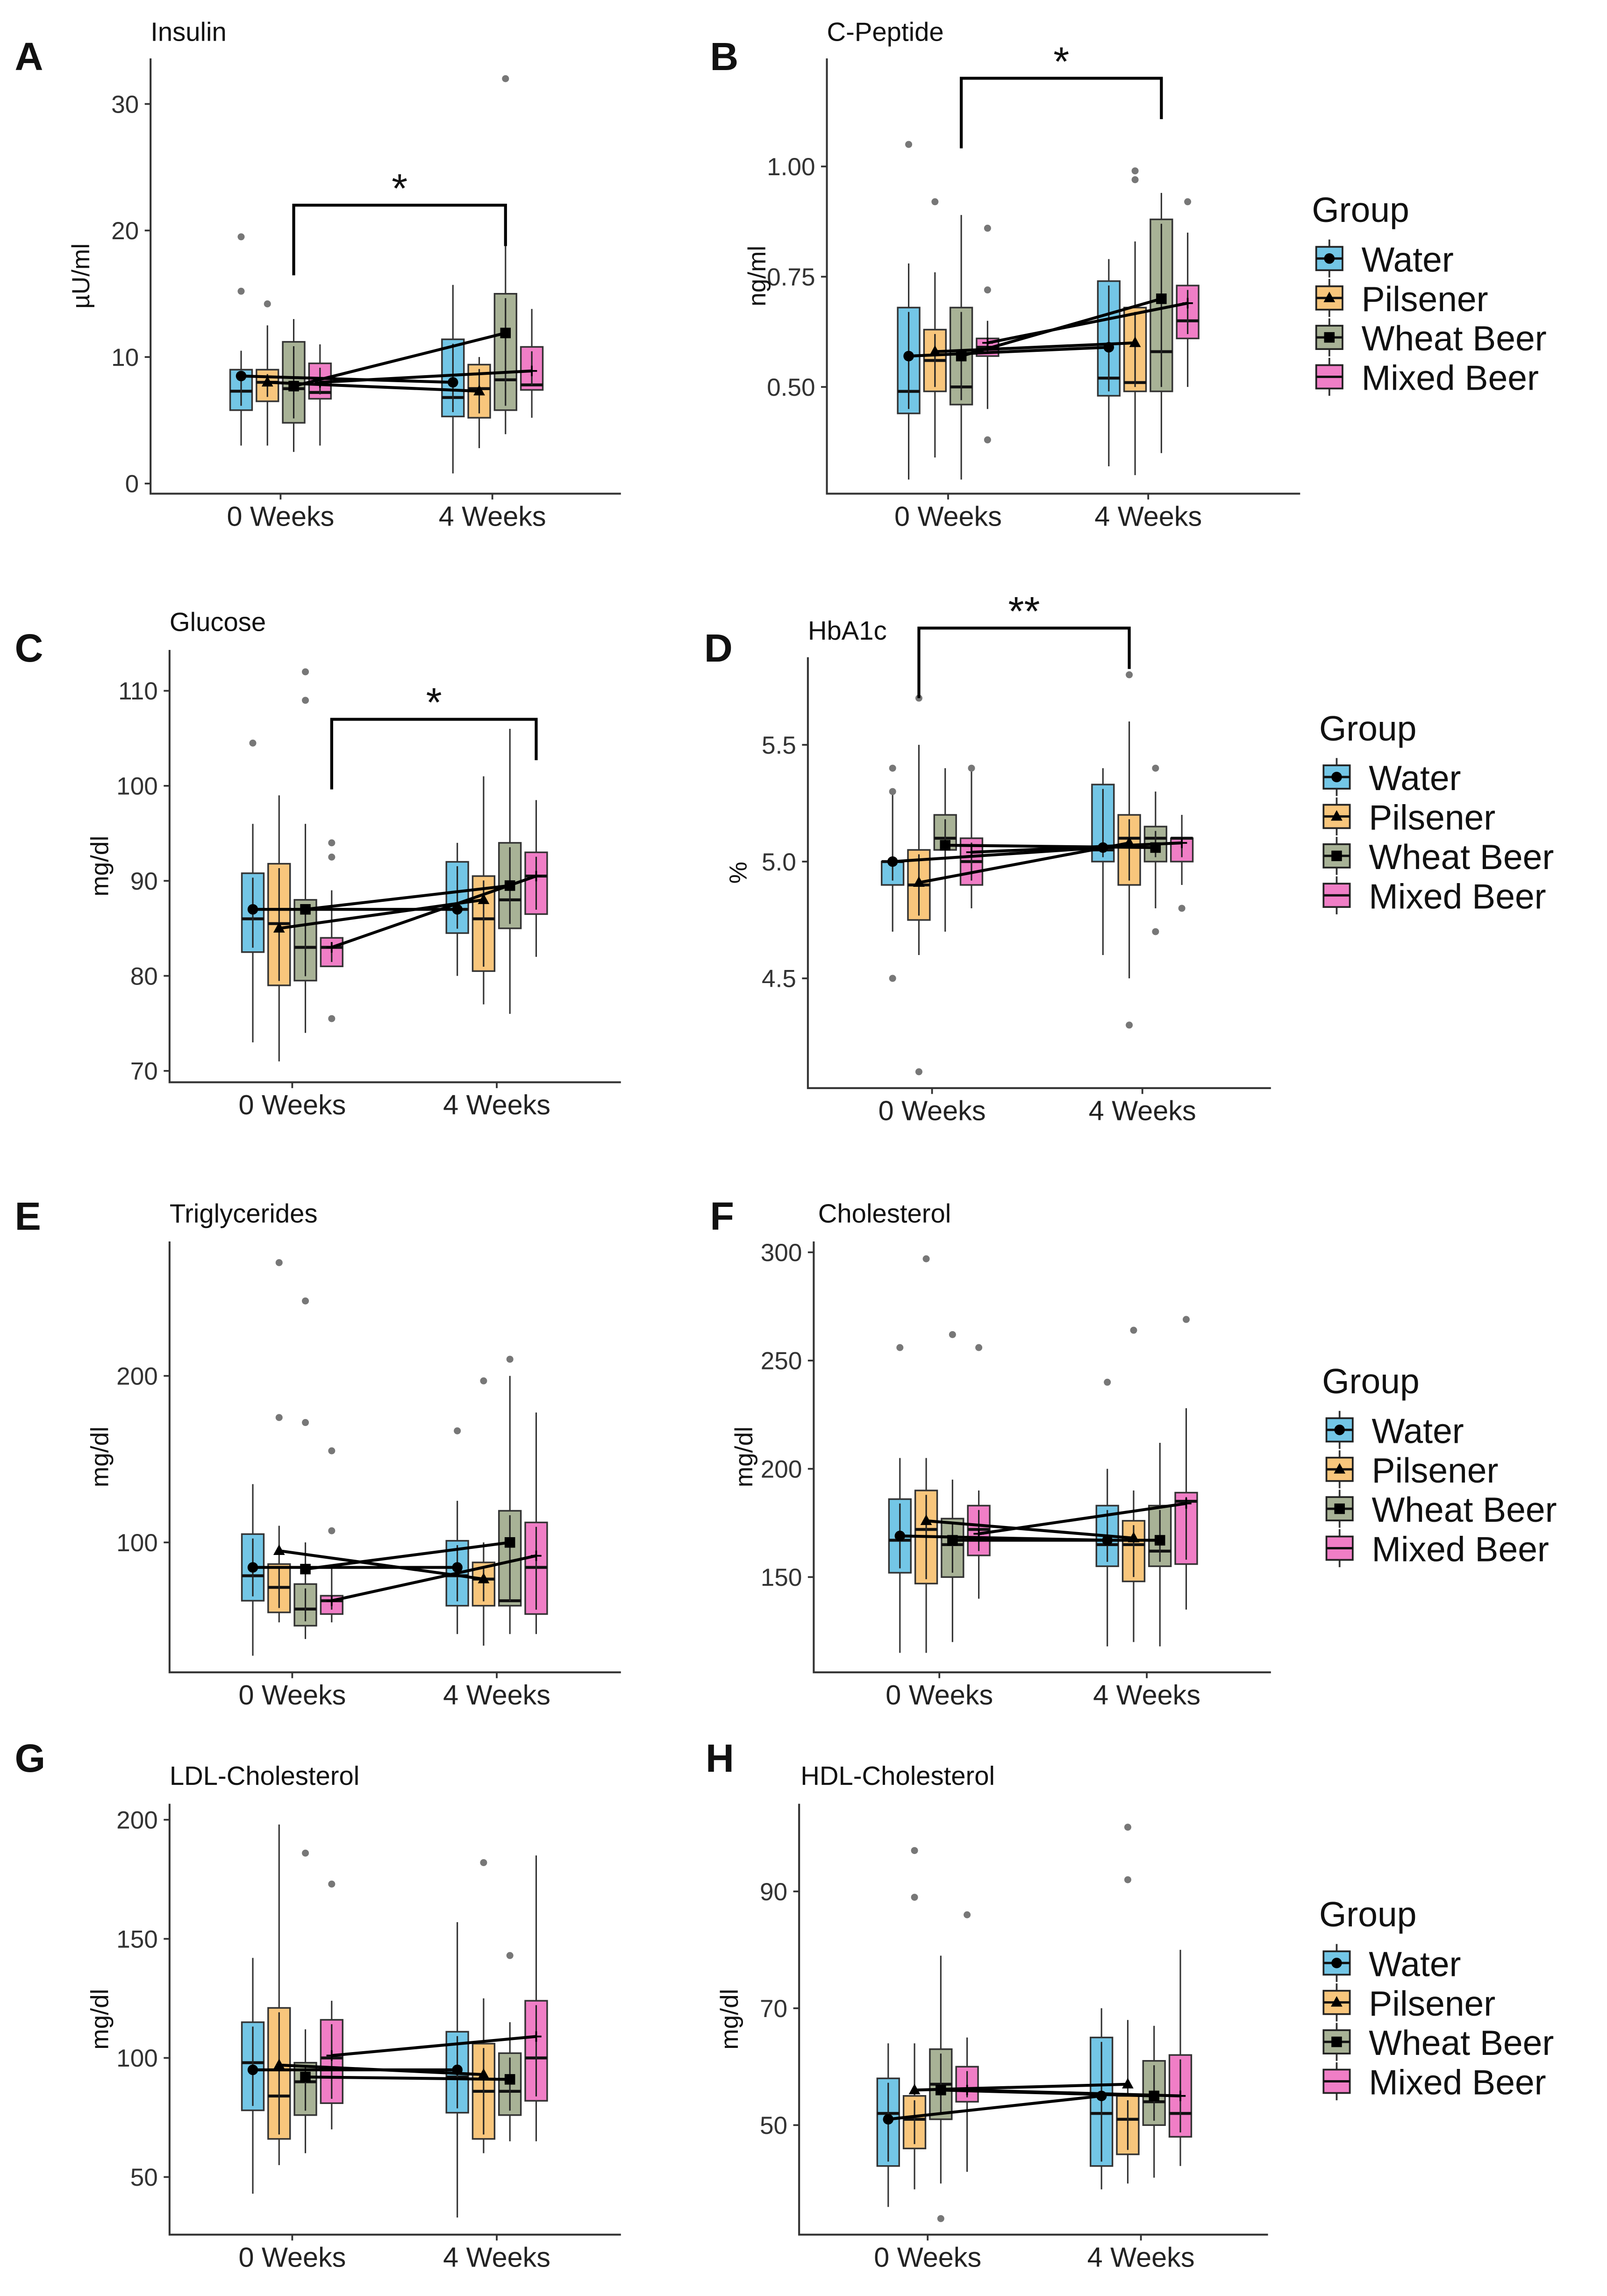  What do you see at coordinates (144, 1071) in the screenshot?
I see `y-tick-label: 70` at bounding box center [144, 1071].